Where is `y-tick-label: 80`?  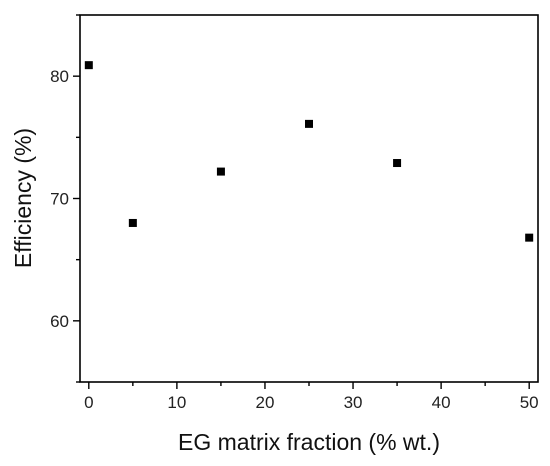
y-tick-label: 80 is located at coordinates (59, 76).